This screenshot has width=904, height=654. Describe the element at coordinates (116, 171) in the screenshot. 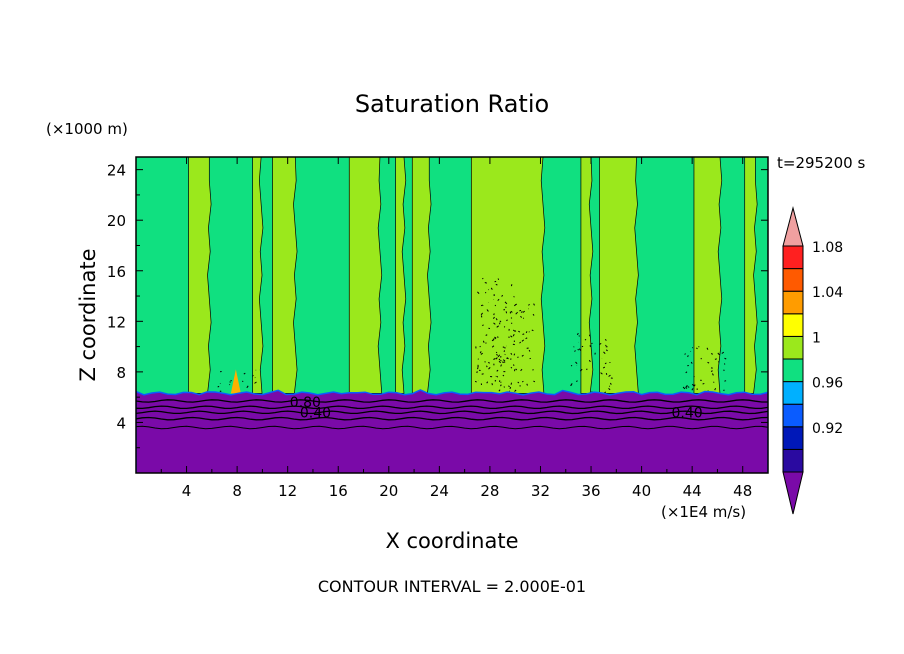

I see `y-tick-label: 24` at that location.